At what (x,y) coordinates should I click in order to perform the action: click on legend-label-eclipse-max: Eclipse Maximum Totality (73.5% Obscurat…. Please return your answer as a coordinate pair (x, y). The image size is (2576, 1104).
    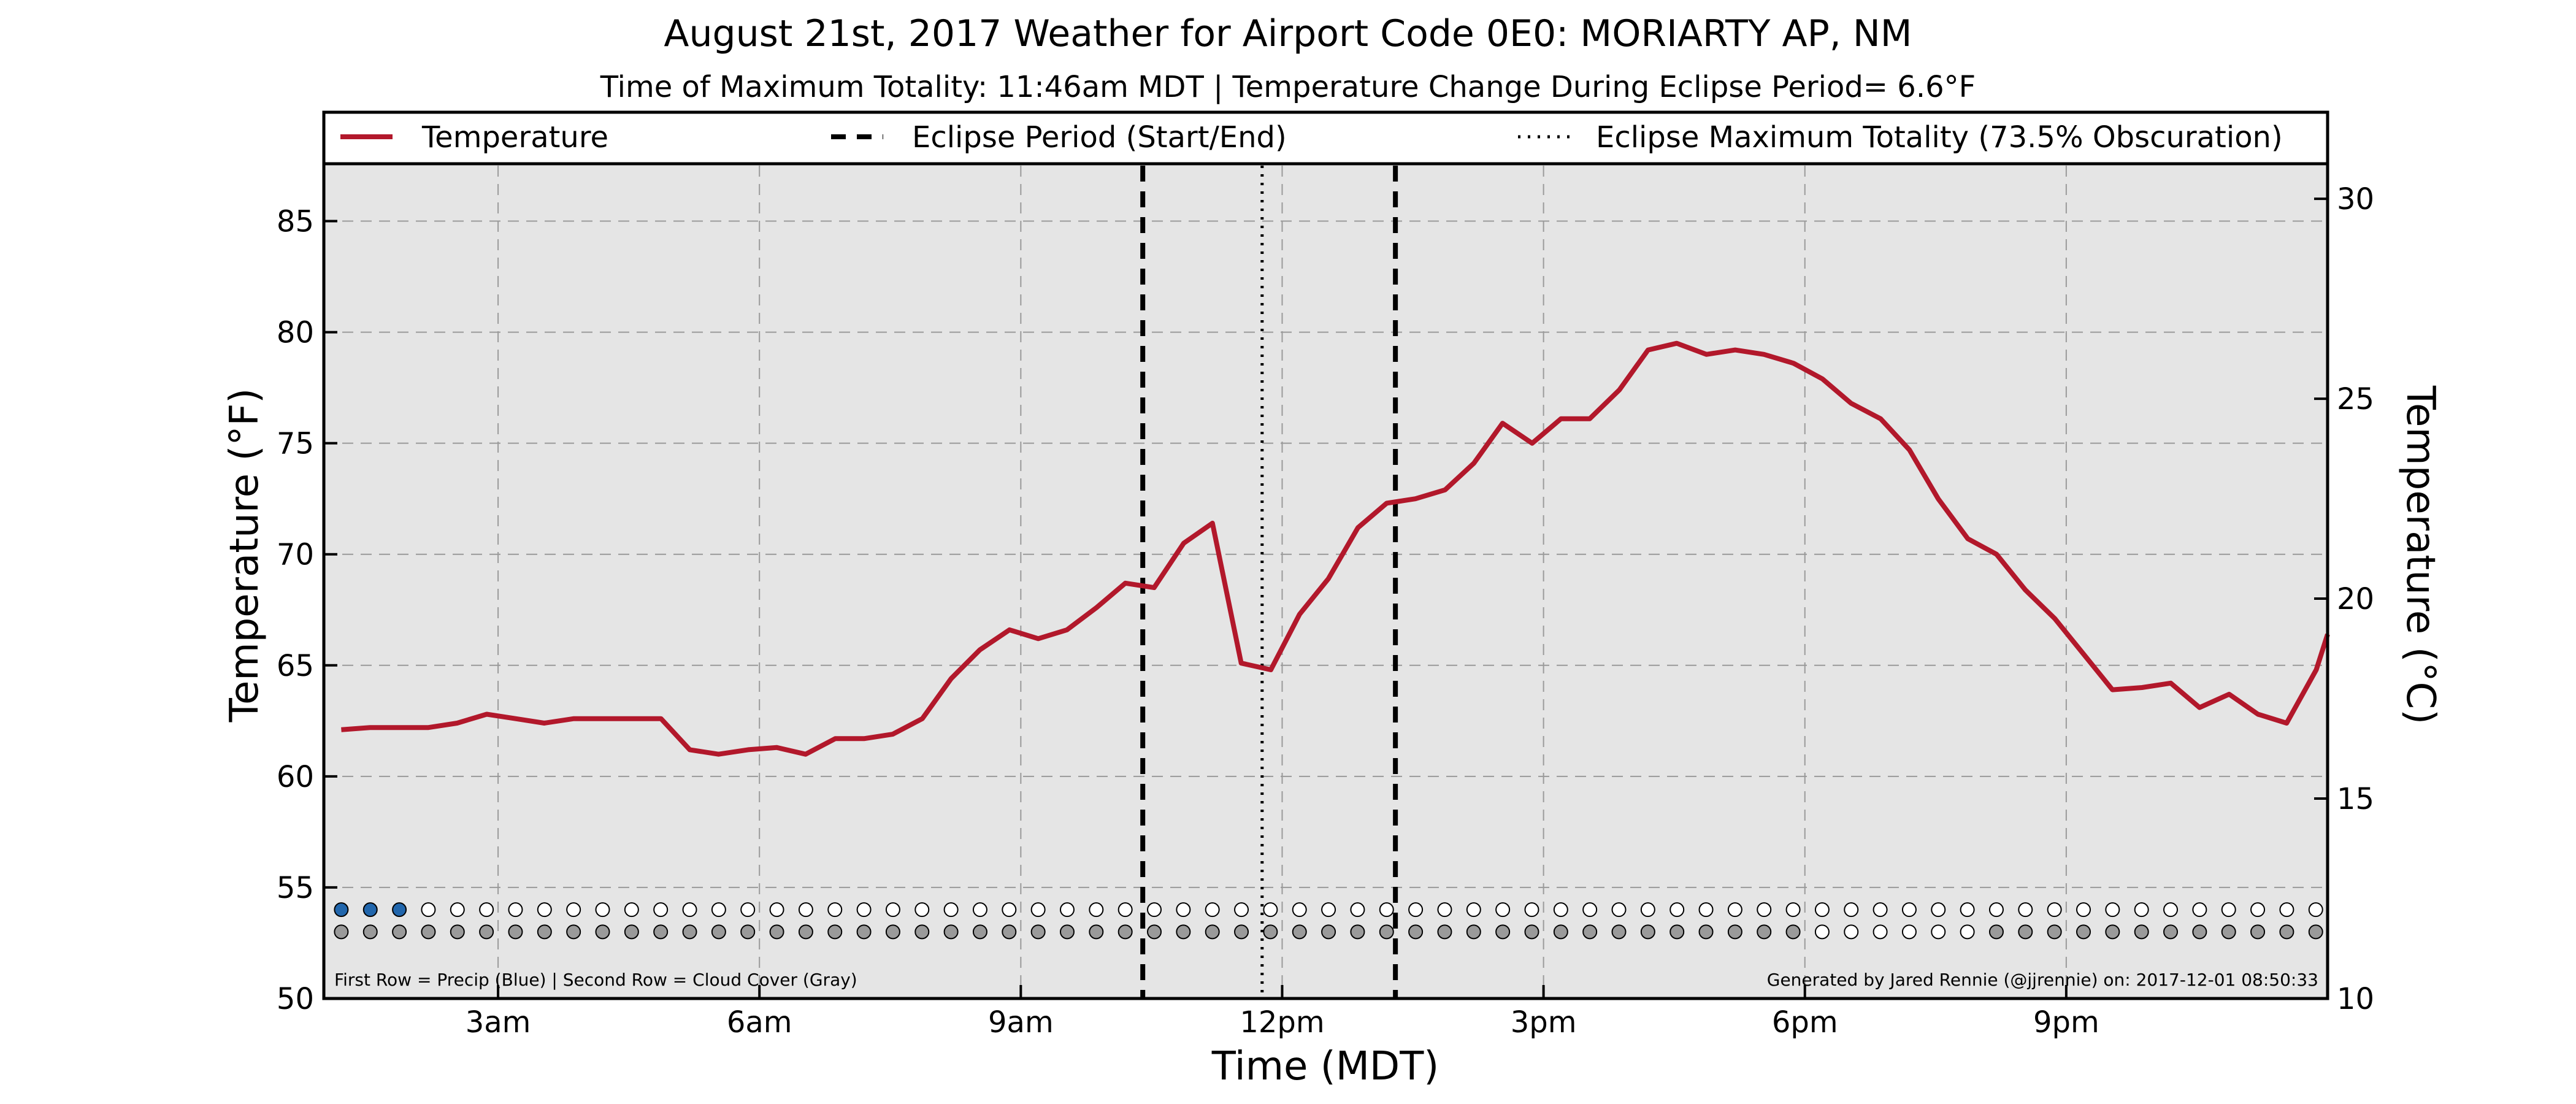
    Looking at the image, I should click on (1939, 137).